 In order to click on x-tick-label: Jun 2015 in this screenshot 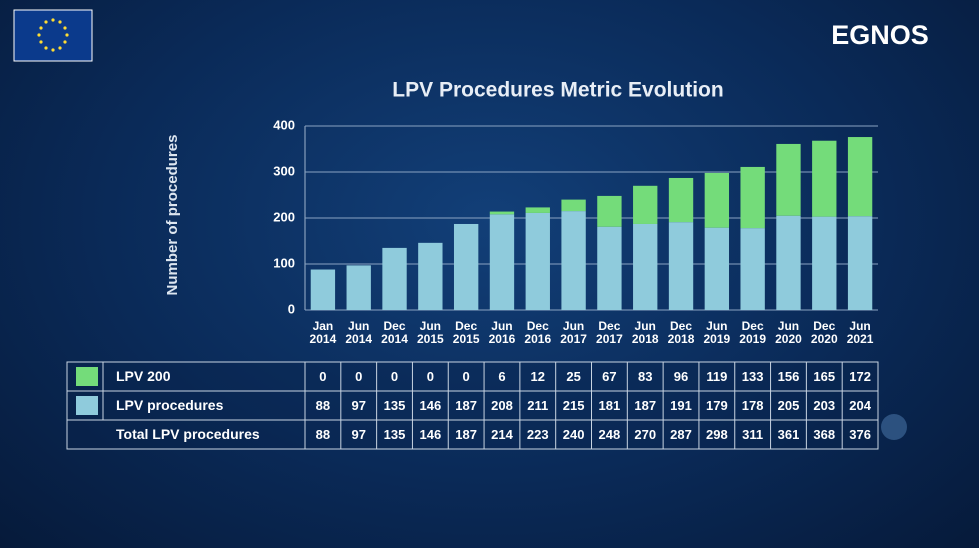, I will do `click(430, 332)`.